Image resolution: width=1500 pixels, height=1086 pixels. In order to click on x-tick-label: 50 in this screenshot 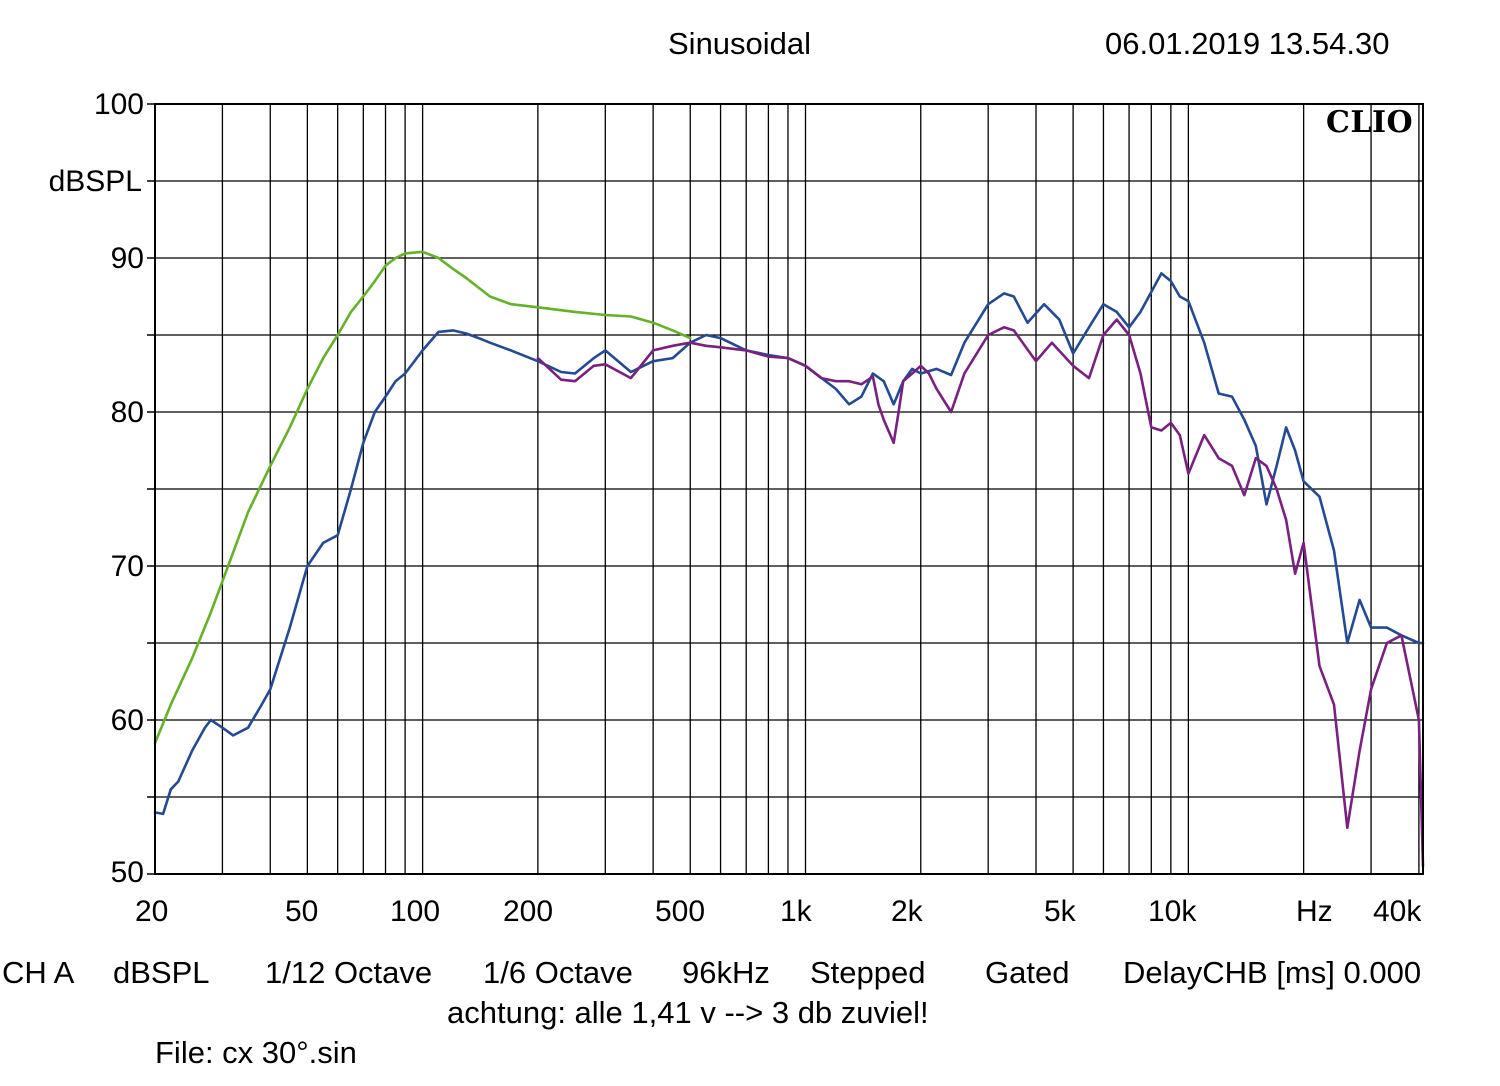, I will do `click(302, 911)`.